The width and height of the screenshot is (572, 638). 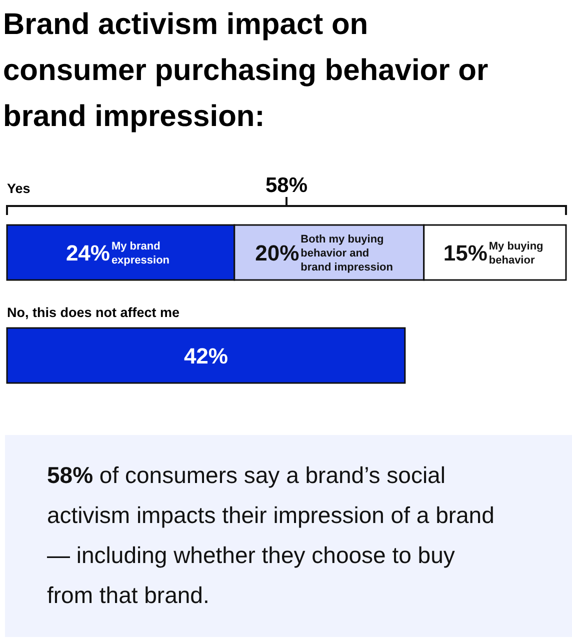 What do you see at coordinates (465, 253) in the screenshot?
I see `data-label: 15%` at bounding box center [465, 253].